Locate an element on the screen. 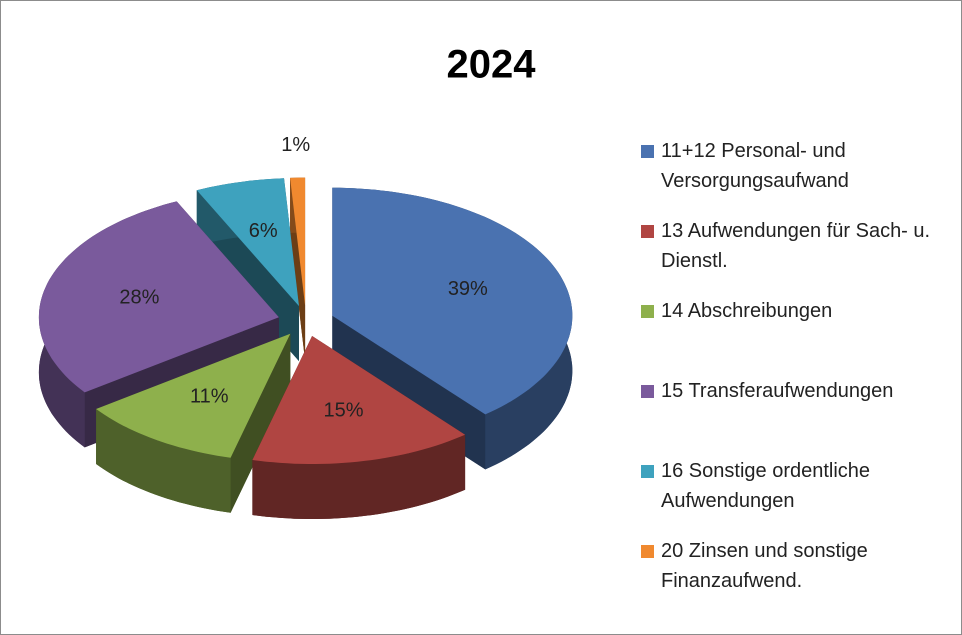 The width and height of the screenshot is (962, 635). legend-label: 13 Aufwendungen für Sach- u. Dienstl. is located at coordinates (796, 246).